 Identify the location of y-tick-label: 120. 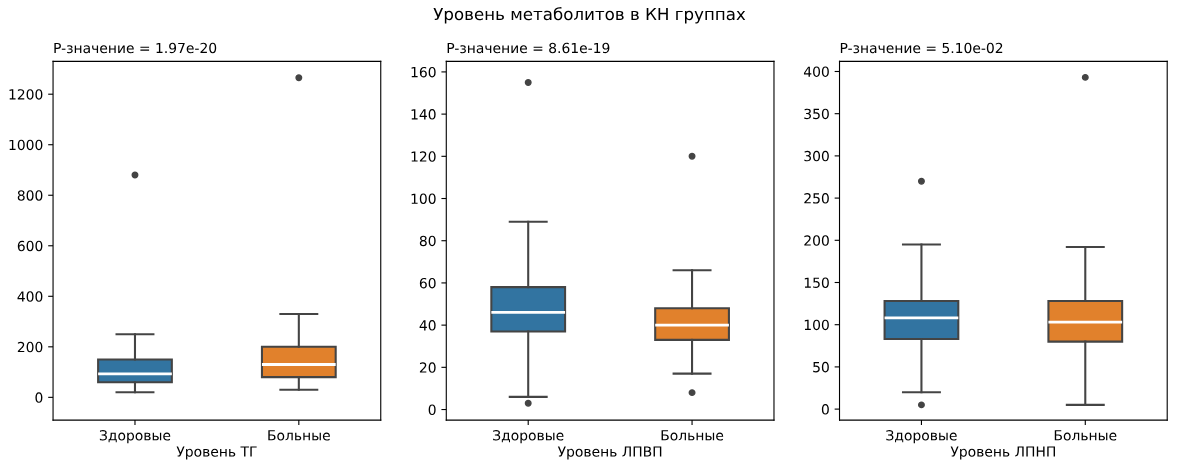
(423, 156).